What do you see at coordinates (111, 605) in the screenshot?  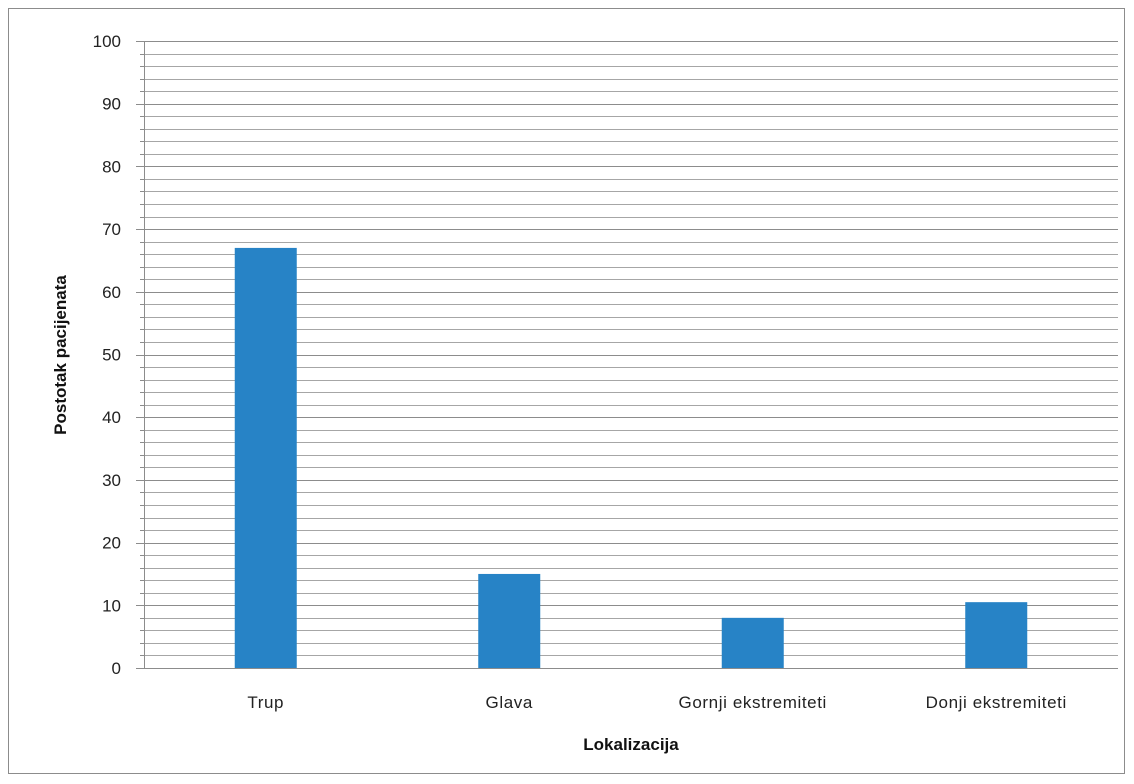 I see `y-tick-label: 10` at bounding box center [111, 605].